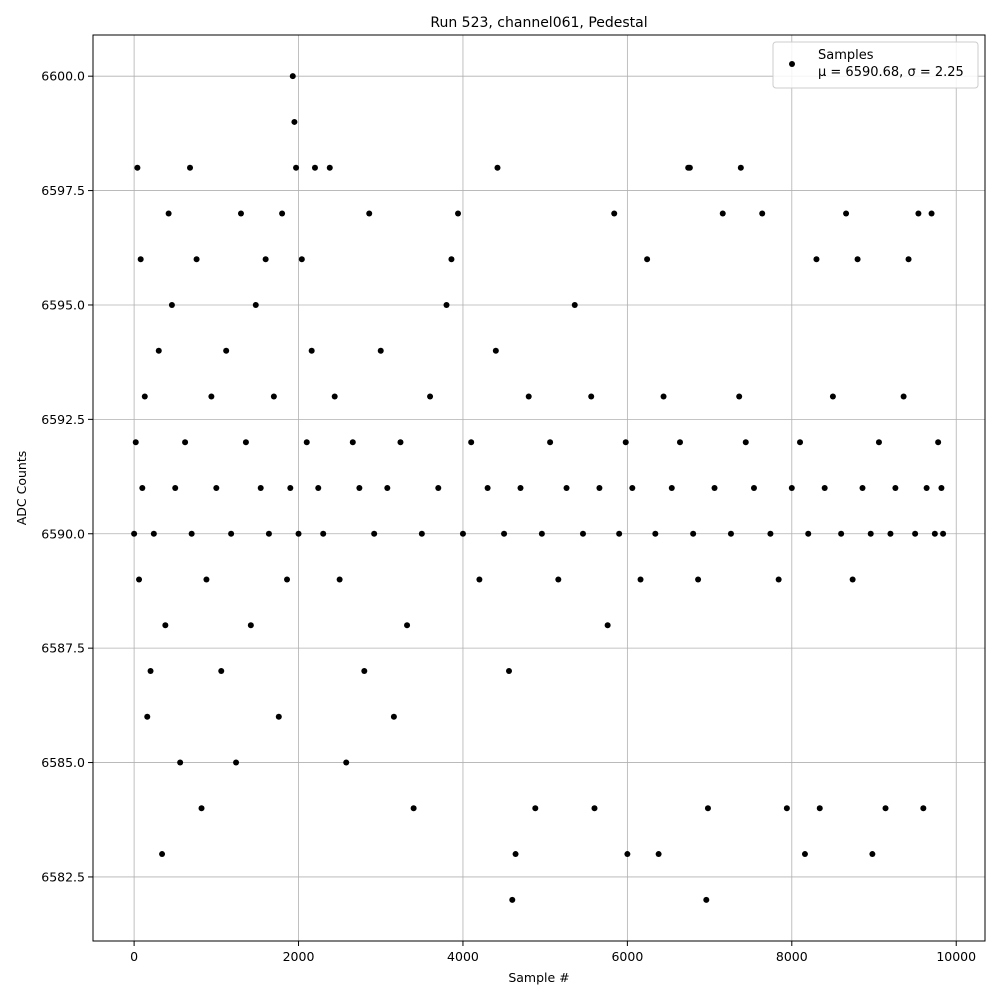 The image size is (1000, 1000). Describe the element at coordinates (956, 956) in the screenshot. I see `x-tick-label: 10000` at that location.